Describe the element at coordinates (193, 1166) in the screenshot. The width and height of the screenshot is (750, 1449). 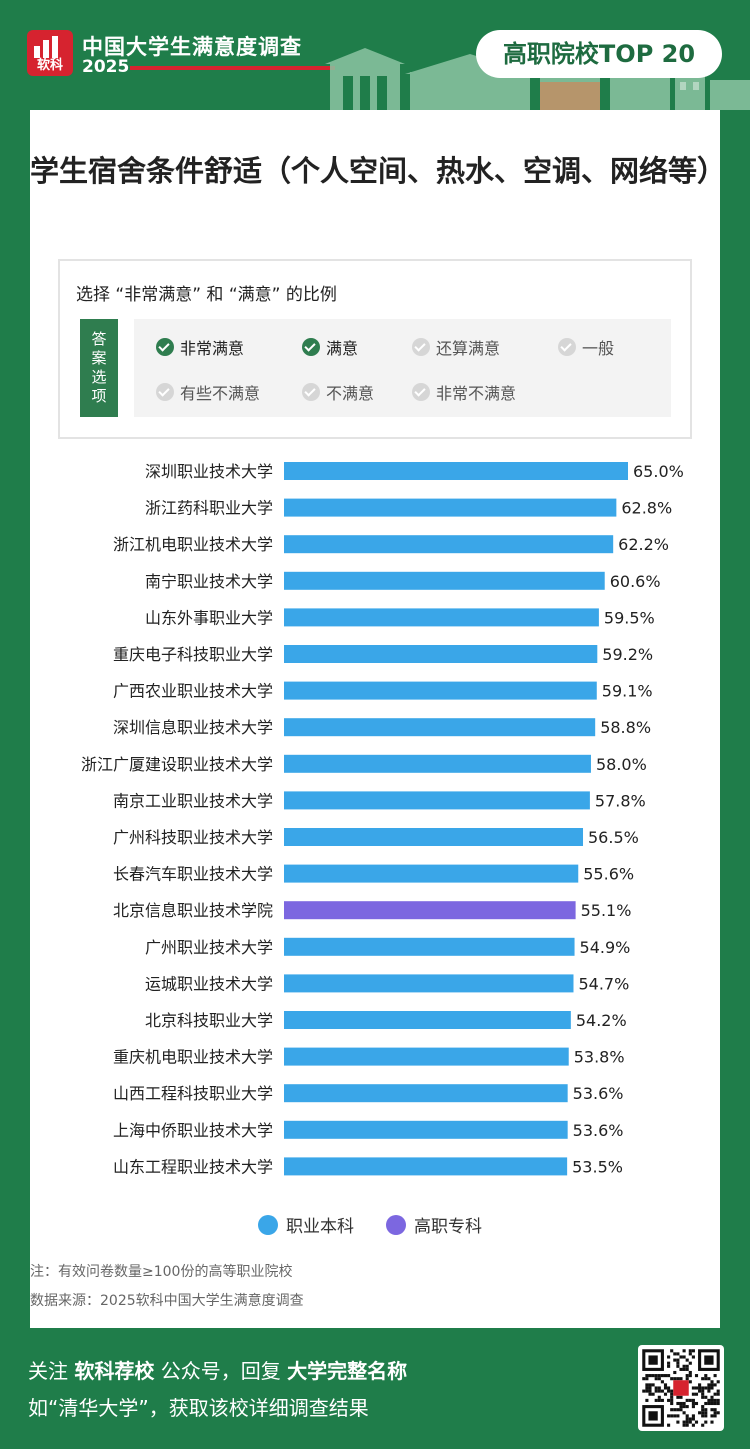
I see `category-label: 山东工程职业技术大学` at that location.